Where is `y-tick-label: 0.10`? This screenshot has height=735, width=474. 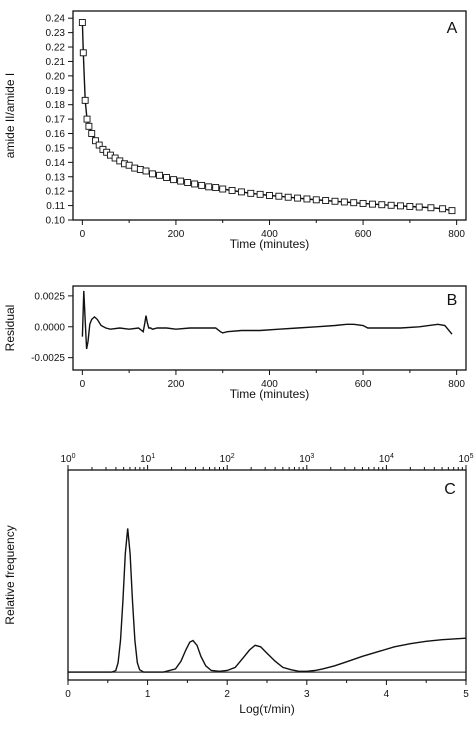
y-tick-label: 0.10 is located at coordinates (56, 221).